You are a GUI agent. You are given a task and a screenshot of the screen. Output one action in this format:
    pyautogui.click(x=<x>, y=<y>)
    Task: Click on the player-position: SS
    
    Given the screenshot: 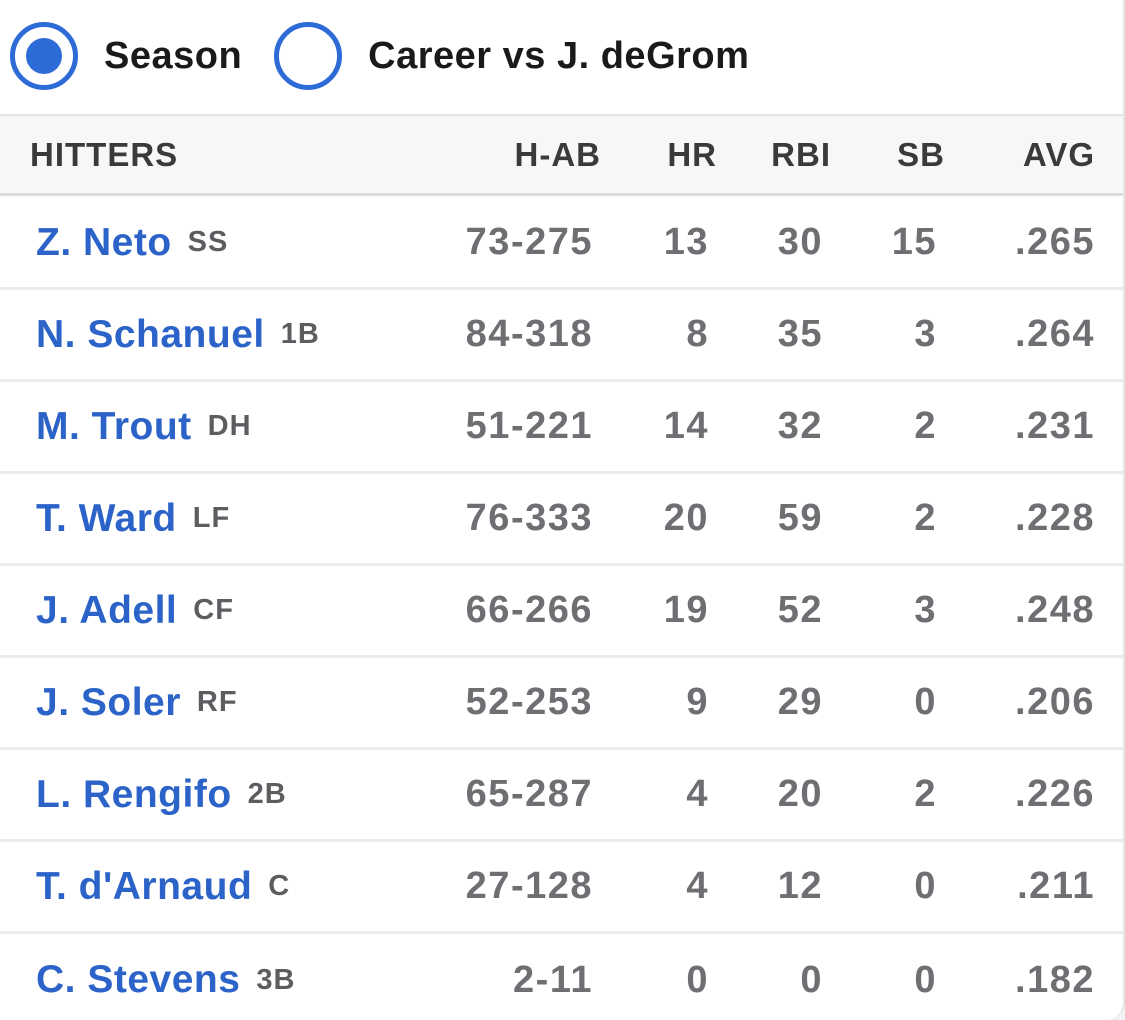 What is the action you would take?
    pyautogui.click(x=208, y=242)
    